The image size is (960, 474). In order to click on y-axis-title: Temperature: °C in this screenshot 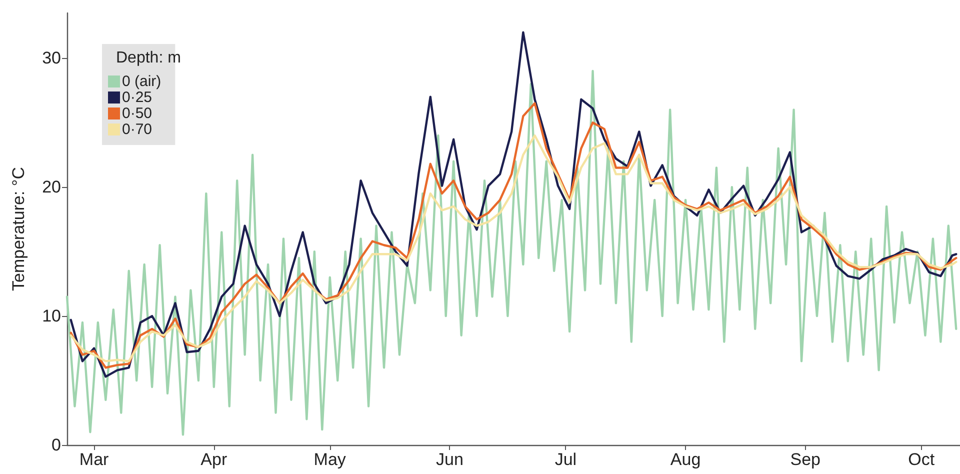, I will do `click(18, 229)`.